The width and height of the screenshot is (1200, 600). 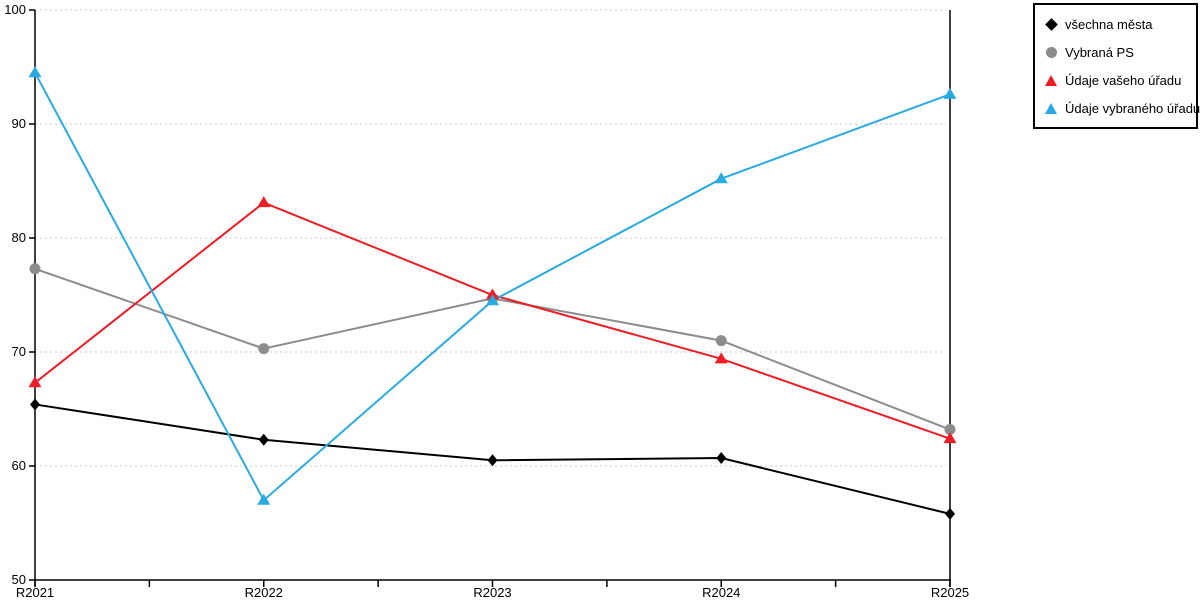 What do you see at coordinates (19, 351) in the screenshot?
I see `y-tick-label: 70` at bounding box center [19, 351].